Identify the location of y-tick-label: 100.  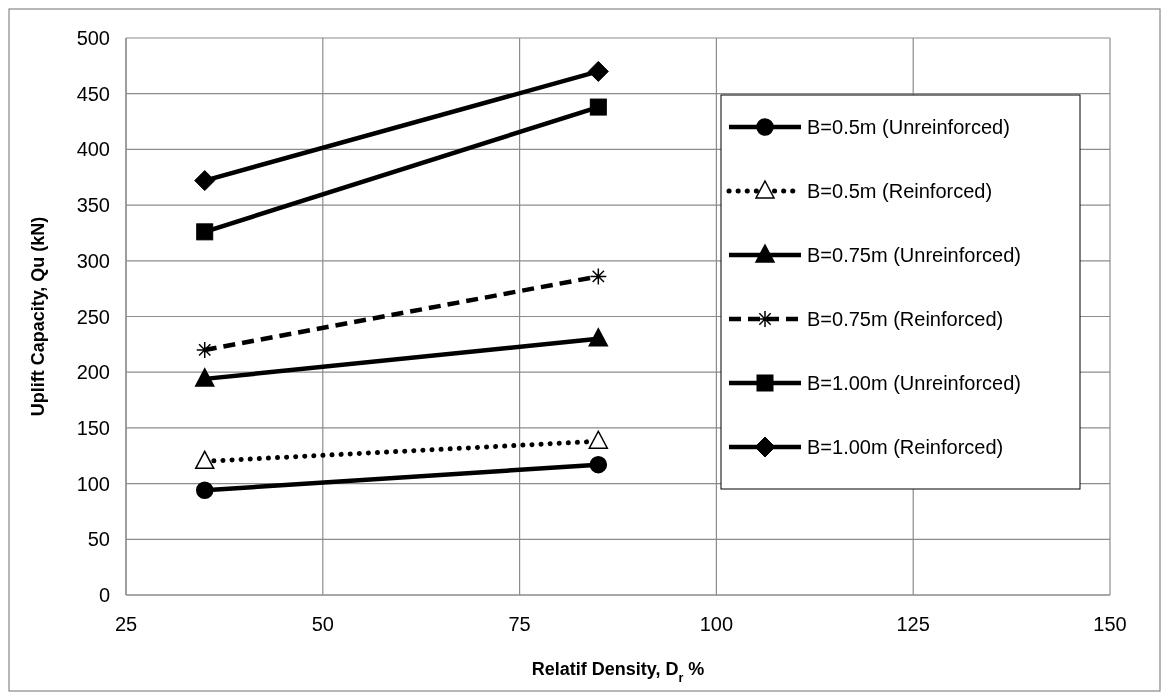
(93, 483).